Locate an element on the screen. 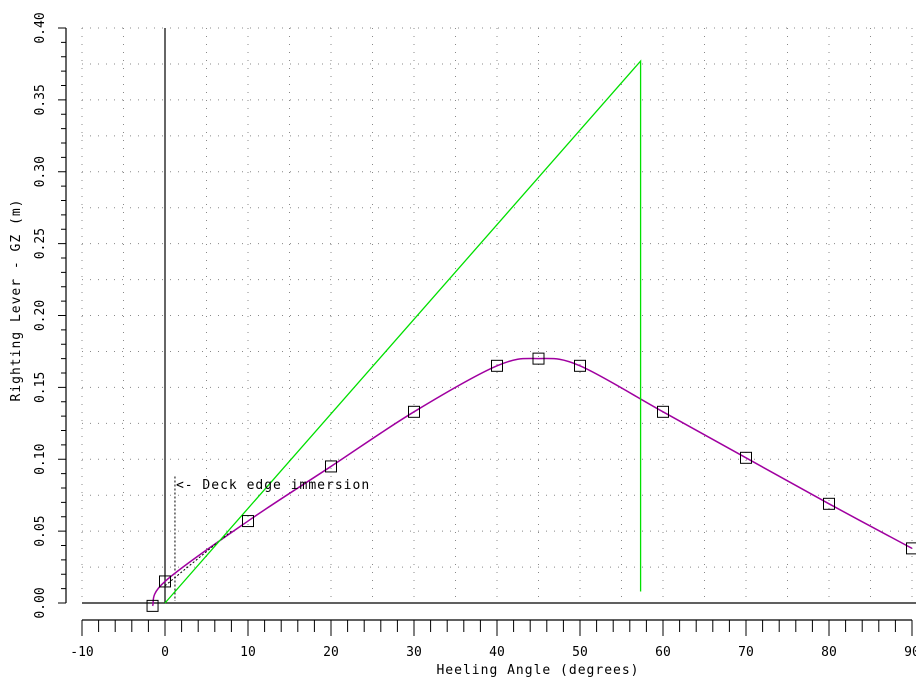  y-tick-label: 0.35 is located at coordinates (40, 99).